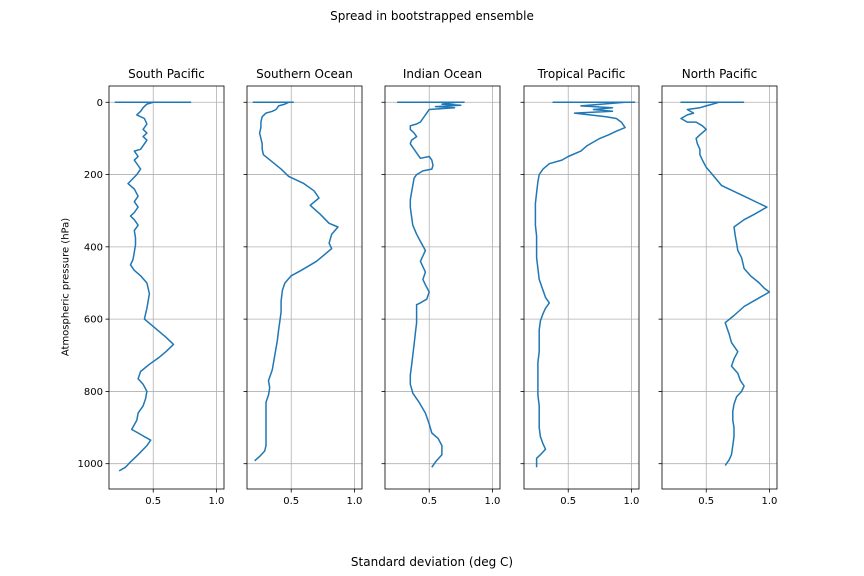  Describe the element at coordinates (720, 74) in the screenshot. I see `subplot-title: North Pacific` at that location.